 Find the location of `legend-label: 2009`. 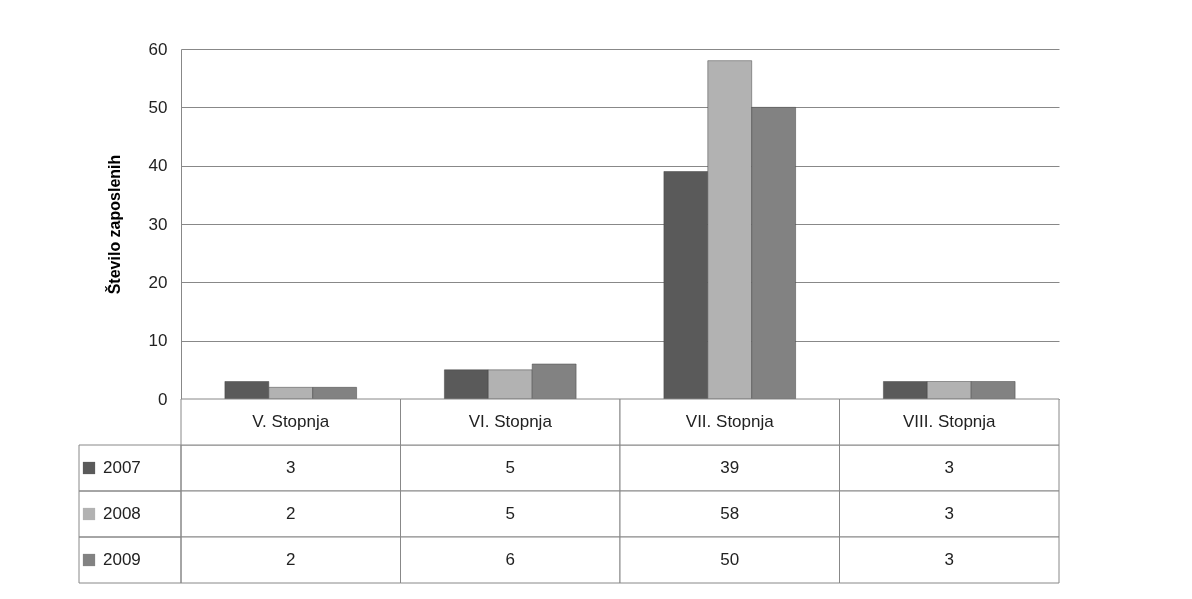

legend-label: 2009 is located at coordinates (122, 559).